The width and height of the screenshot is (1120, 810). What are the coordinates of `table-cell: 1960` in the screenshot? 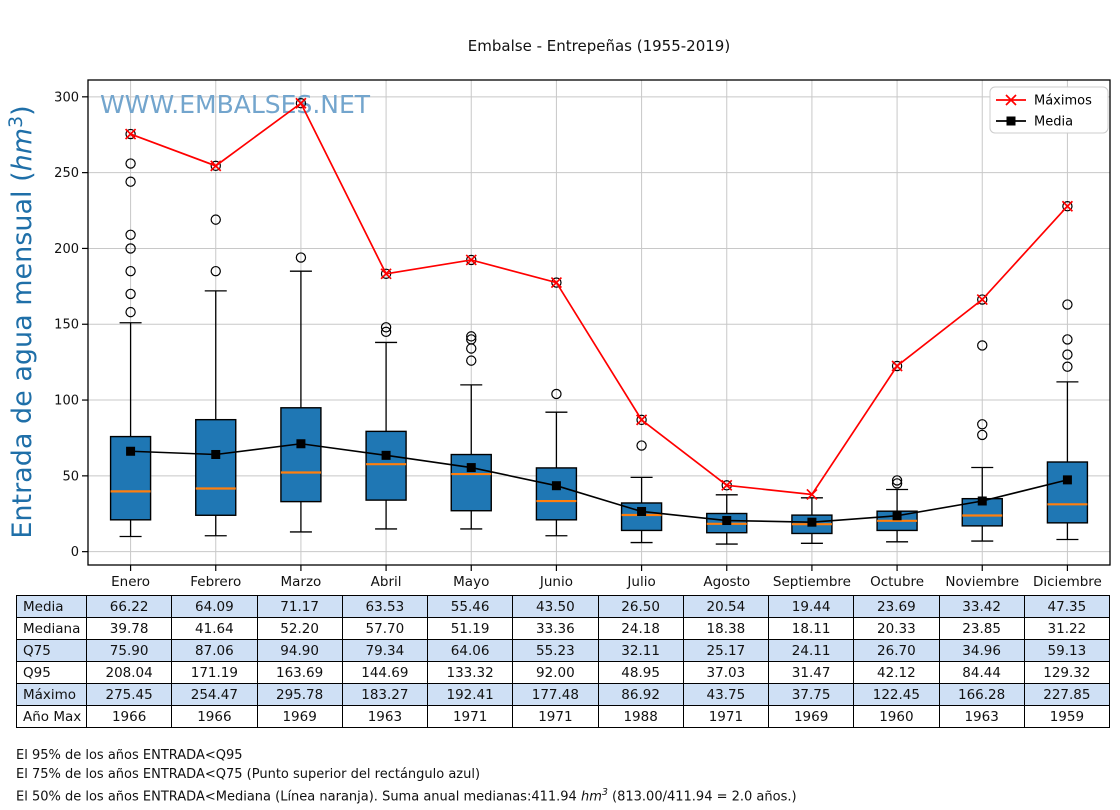 It's located at (896, 716).